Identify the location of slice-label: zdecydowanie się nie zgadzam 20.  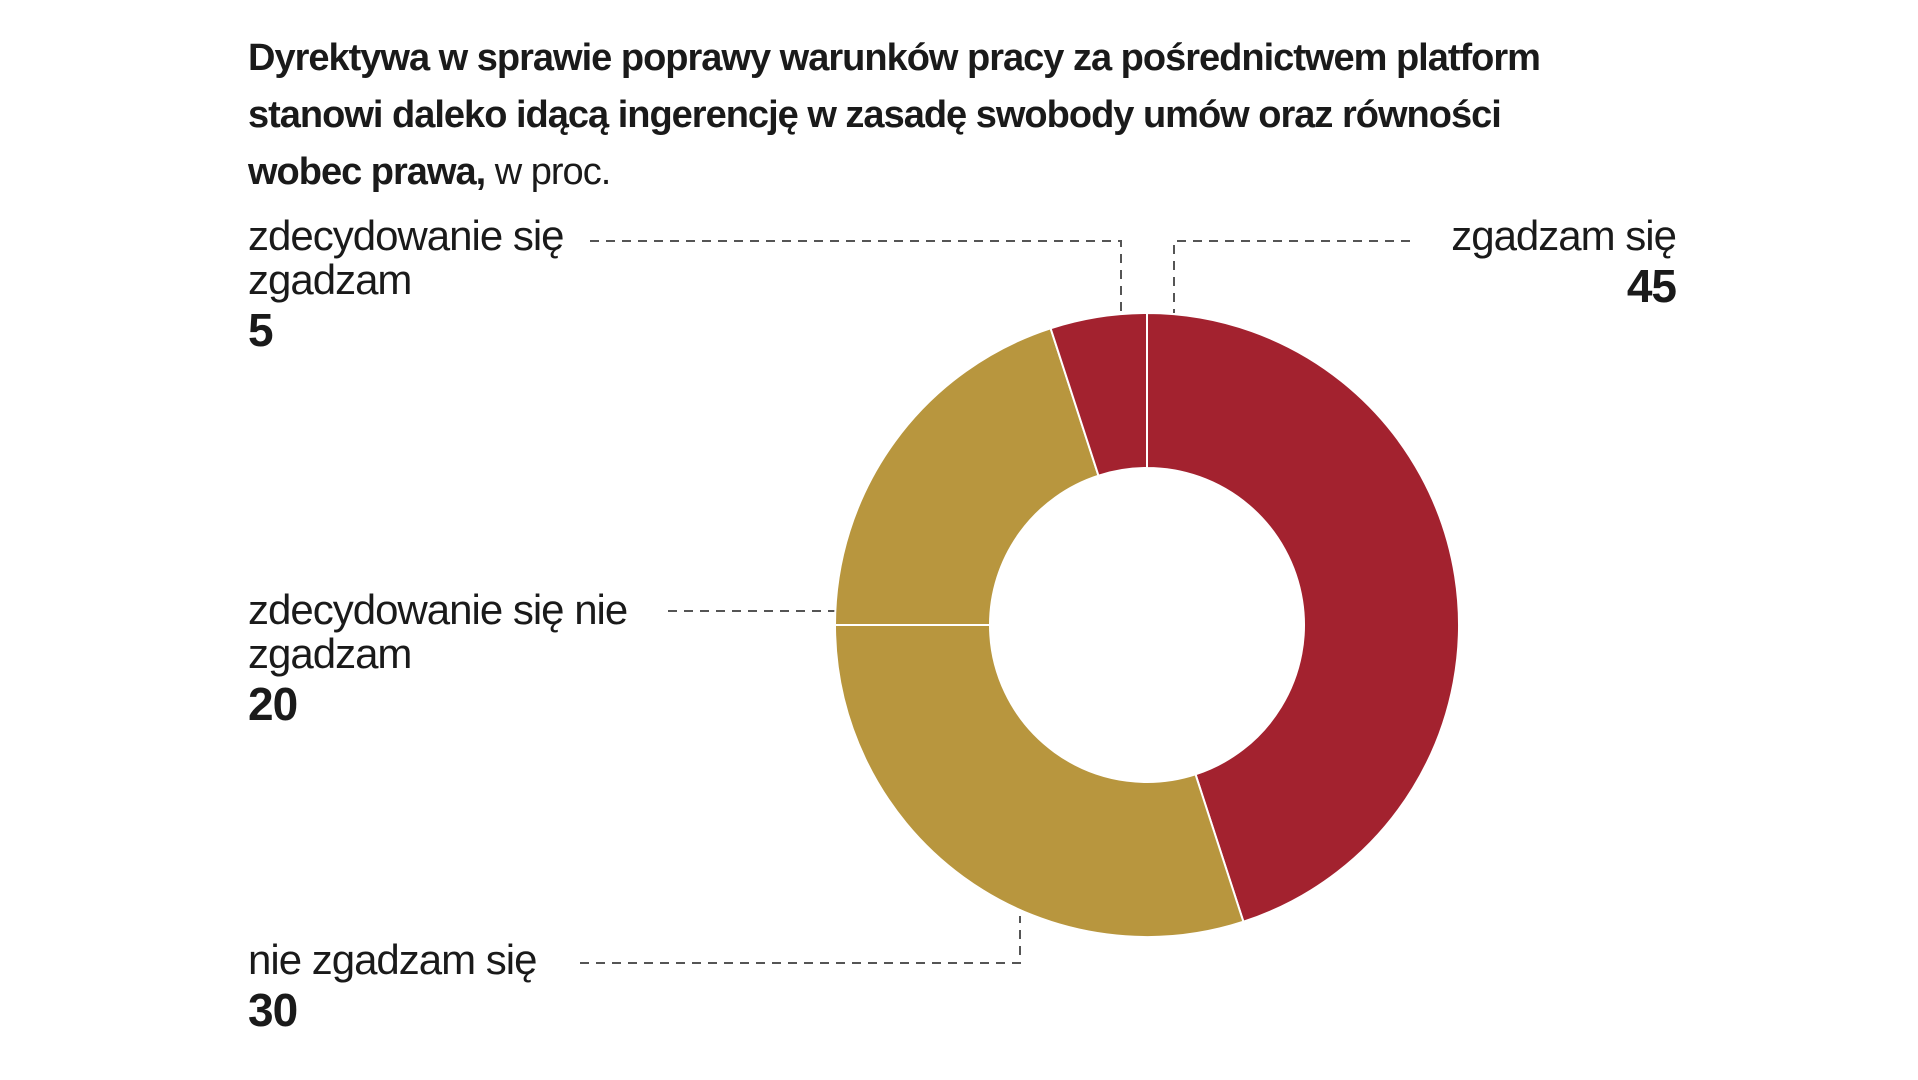
(468, 660).